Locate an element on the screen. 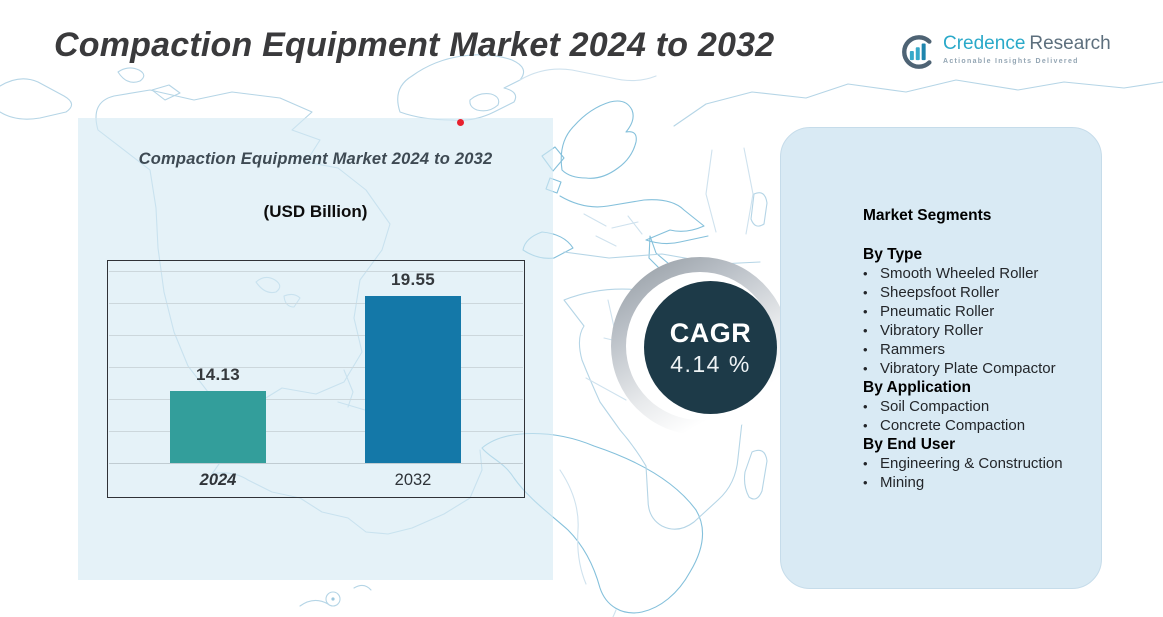 The height and width of the screenshot is (617, 1163). bar-2032 is located at coordinates (413, 379).